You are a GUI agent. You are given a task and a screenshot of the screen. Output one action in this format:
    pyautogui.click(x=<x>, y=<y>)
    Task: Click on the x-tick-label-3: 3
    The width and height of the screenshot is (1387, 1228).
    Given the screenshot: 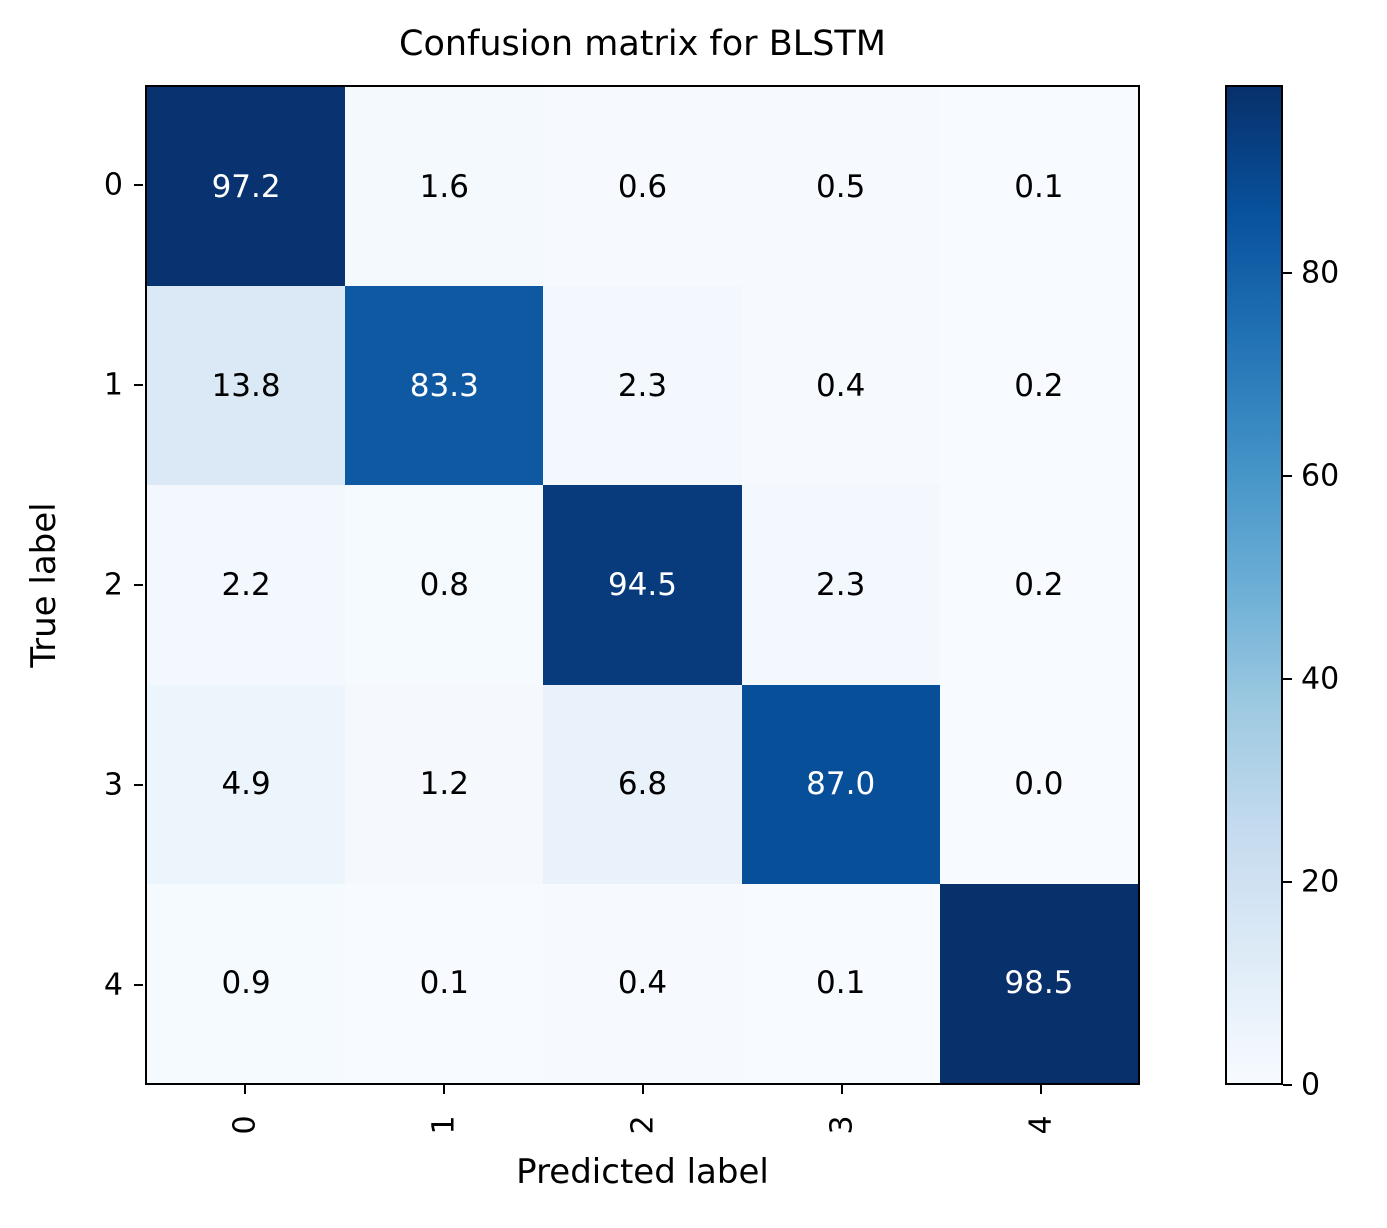 What is the action you would take?
    pyautogui.click(x=841, y=1125)
    